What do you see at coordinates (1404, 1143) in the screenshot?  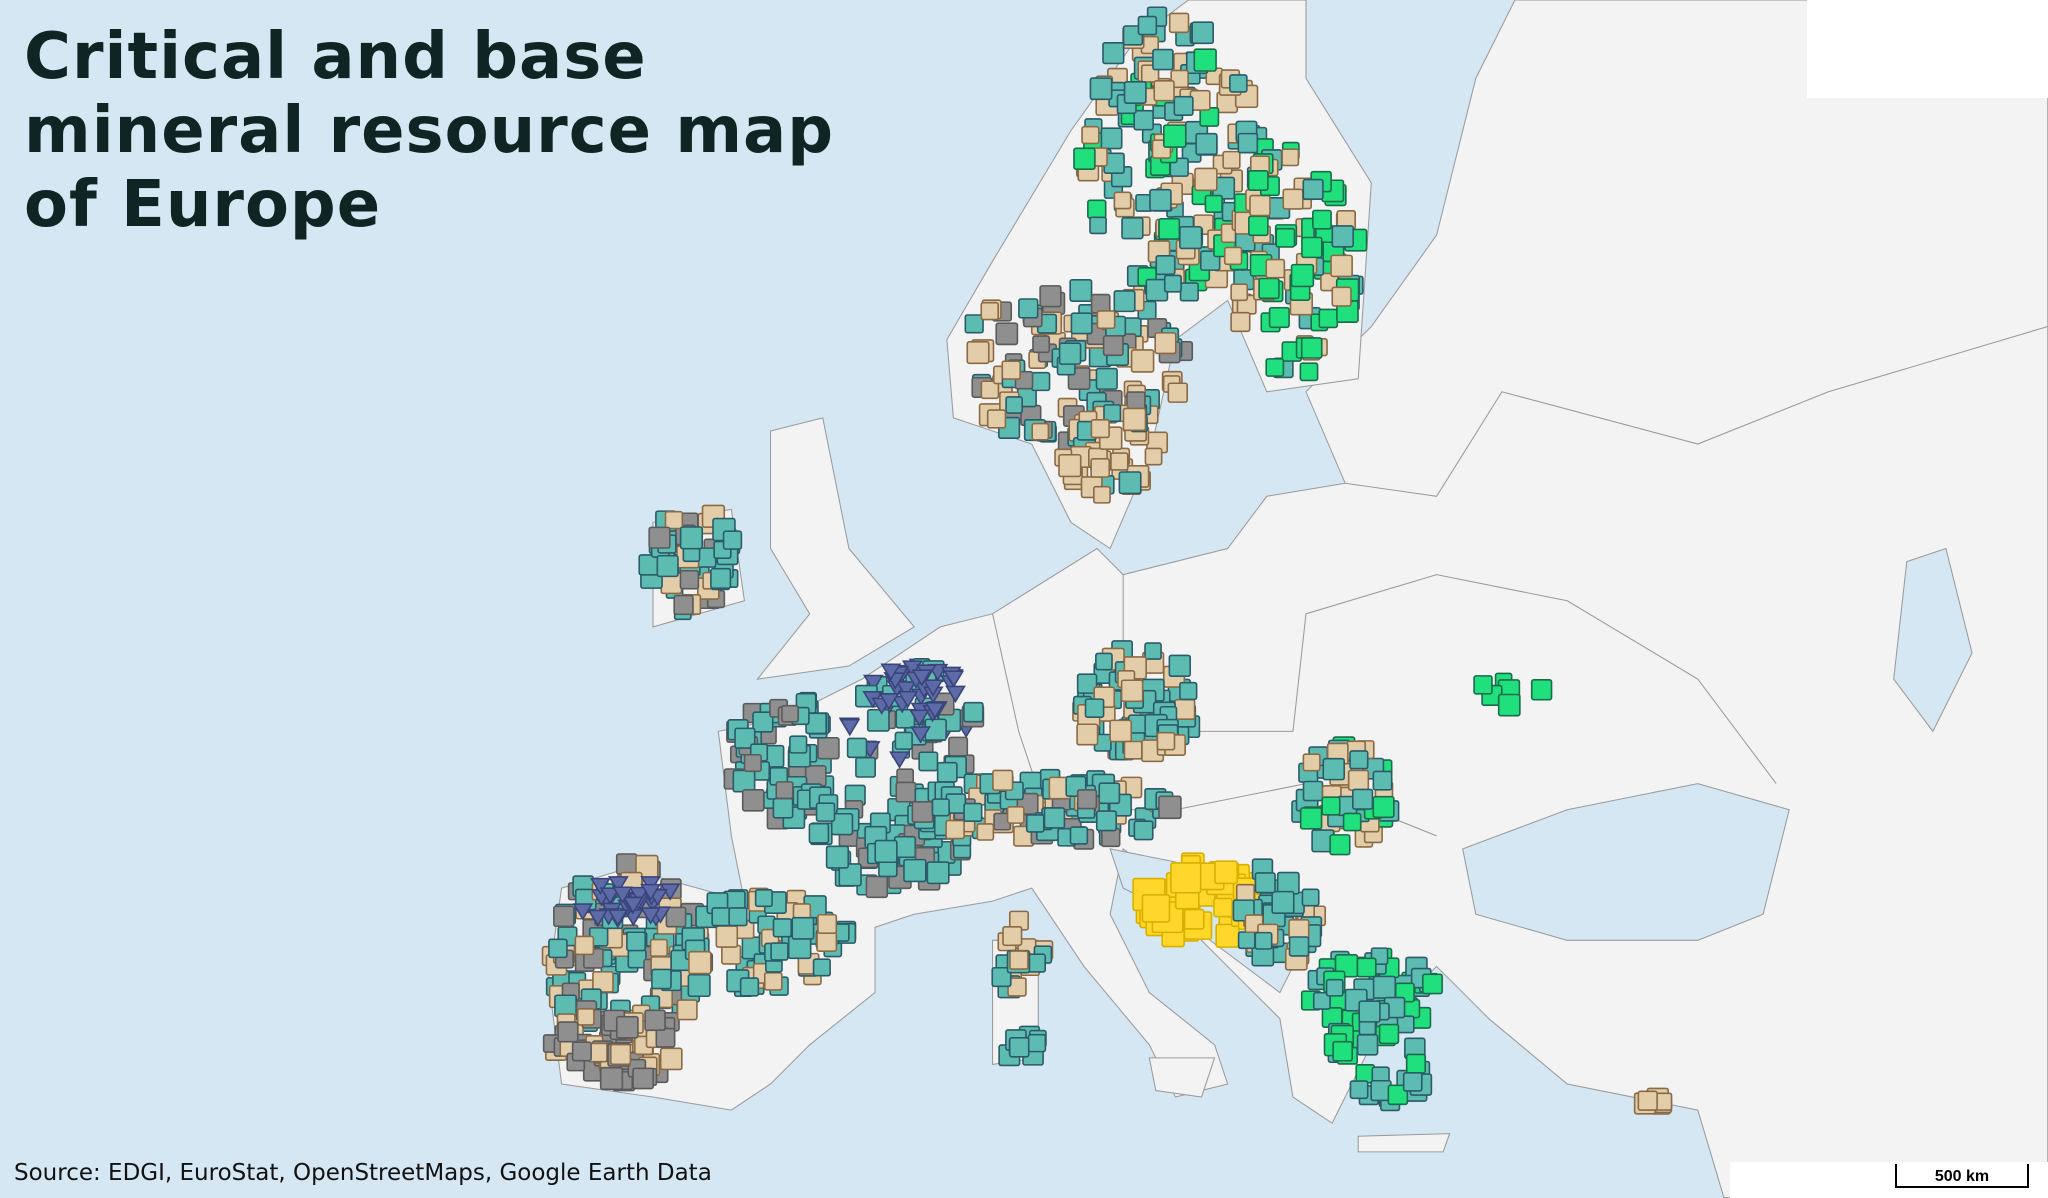 I see `crete` at bounding box center [1404, 1143].